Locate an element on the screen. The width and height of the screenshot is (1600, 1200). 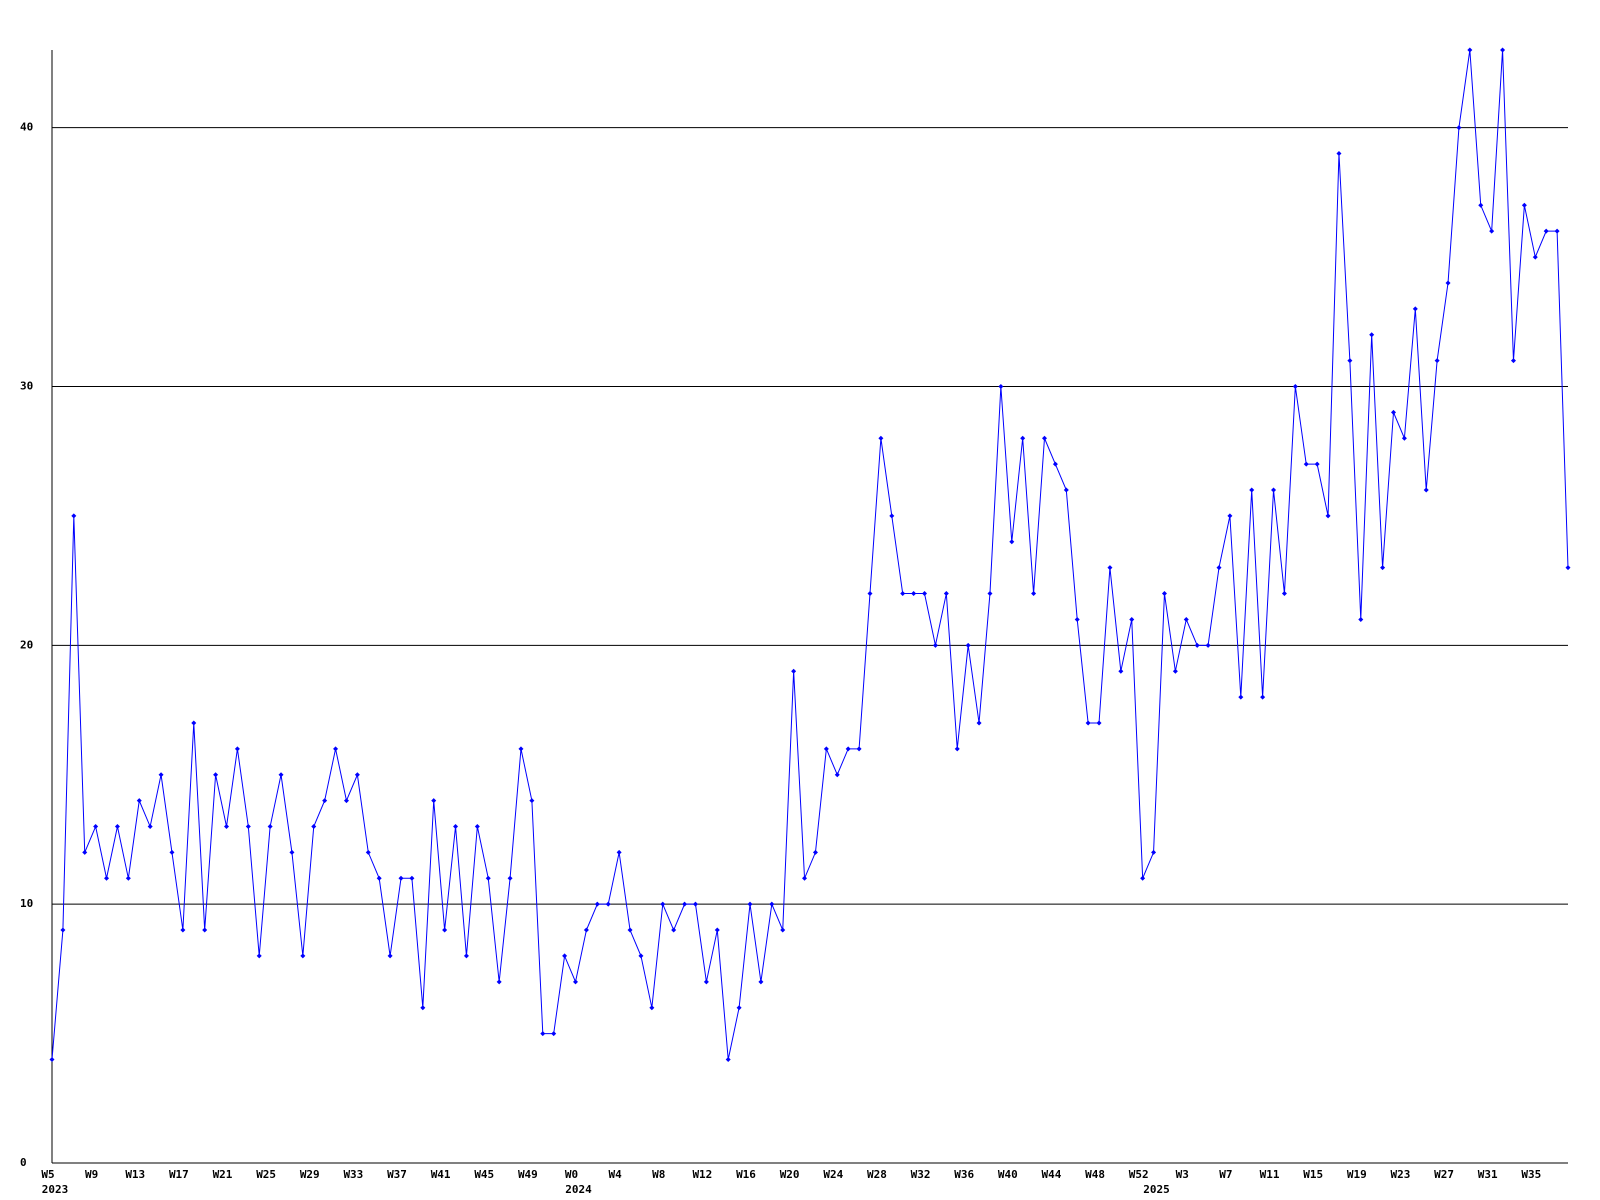
x-tick-label: W11 is located at coordinates (1270, 1174).